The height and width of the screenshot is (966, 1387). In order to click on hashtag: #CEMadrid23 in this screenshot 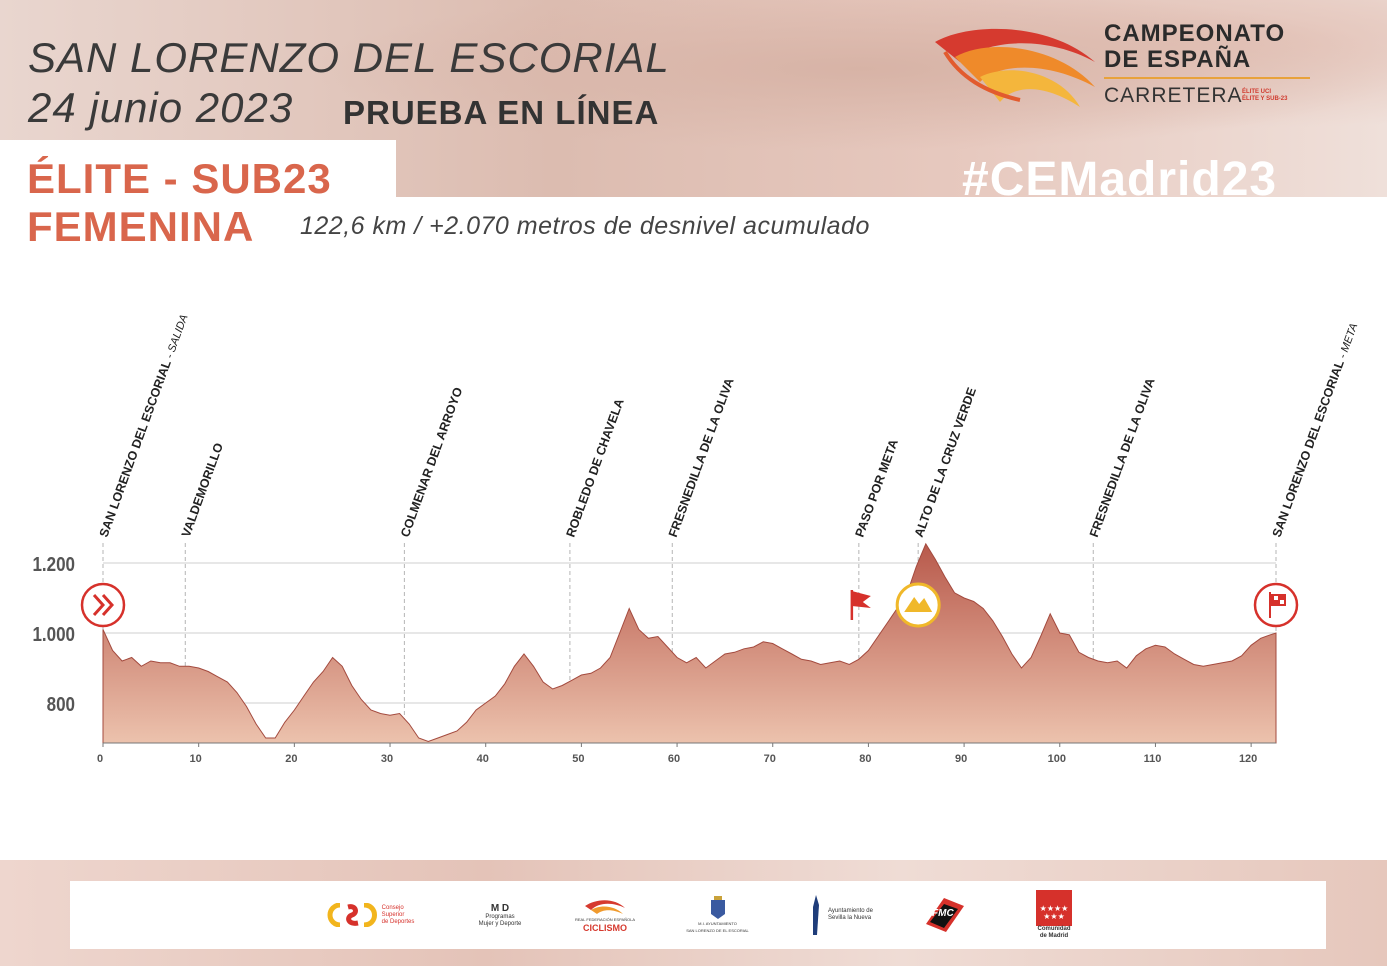, I will do `click(1120, 175)`.